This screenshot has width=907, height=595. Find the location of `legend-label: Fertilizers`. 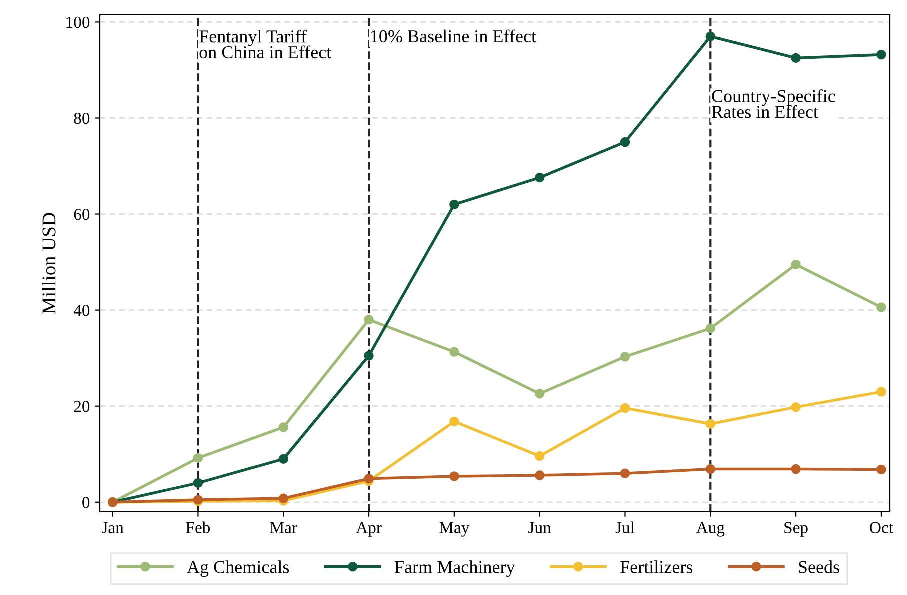

legend-label: Fertilizers is located at coordinates (656, 567).